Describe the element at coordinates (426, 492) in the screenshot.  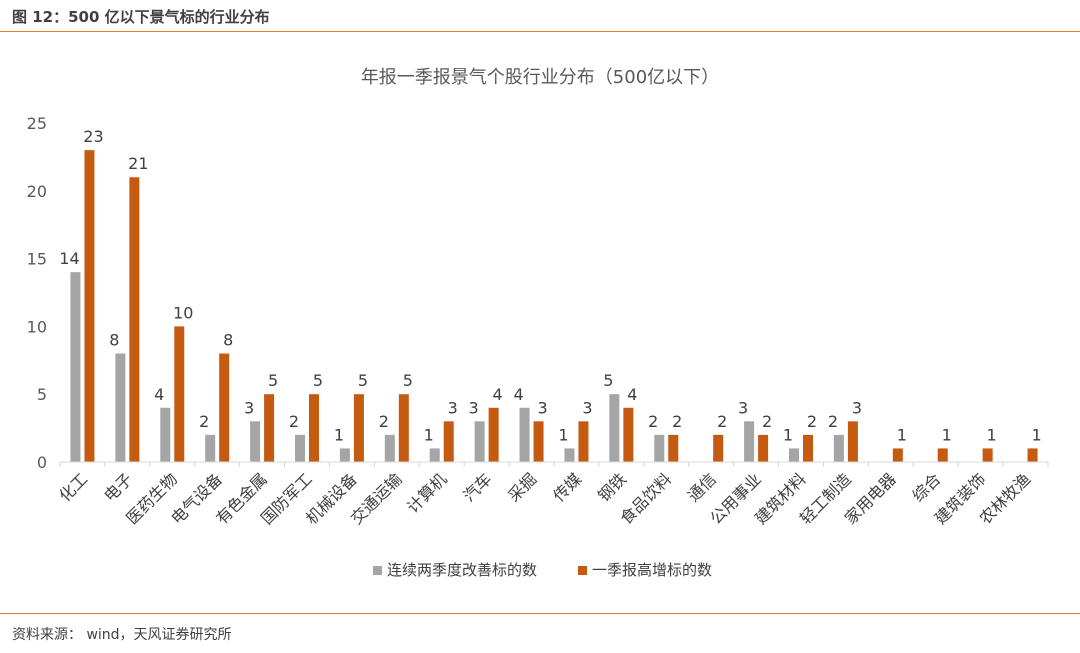
I see `category-label: 计算机` at that location.